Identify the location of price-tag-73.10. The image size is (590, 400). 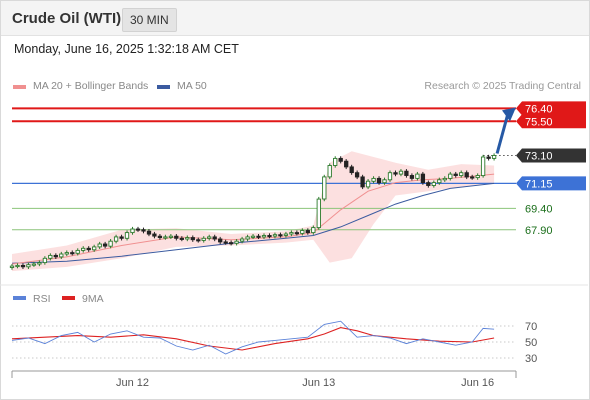
(551, 155).